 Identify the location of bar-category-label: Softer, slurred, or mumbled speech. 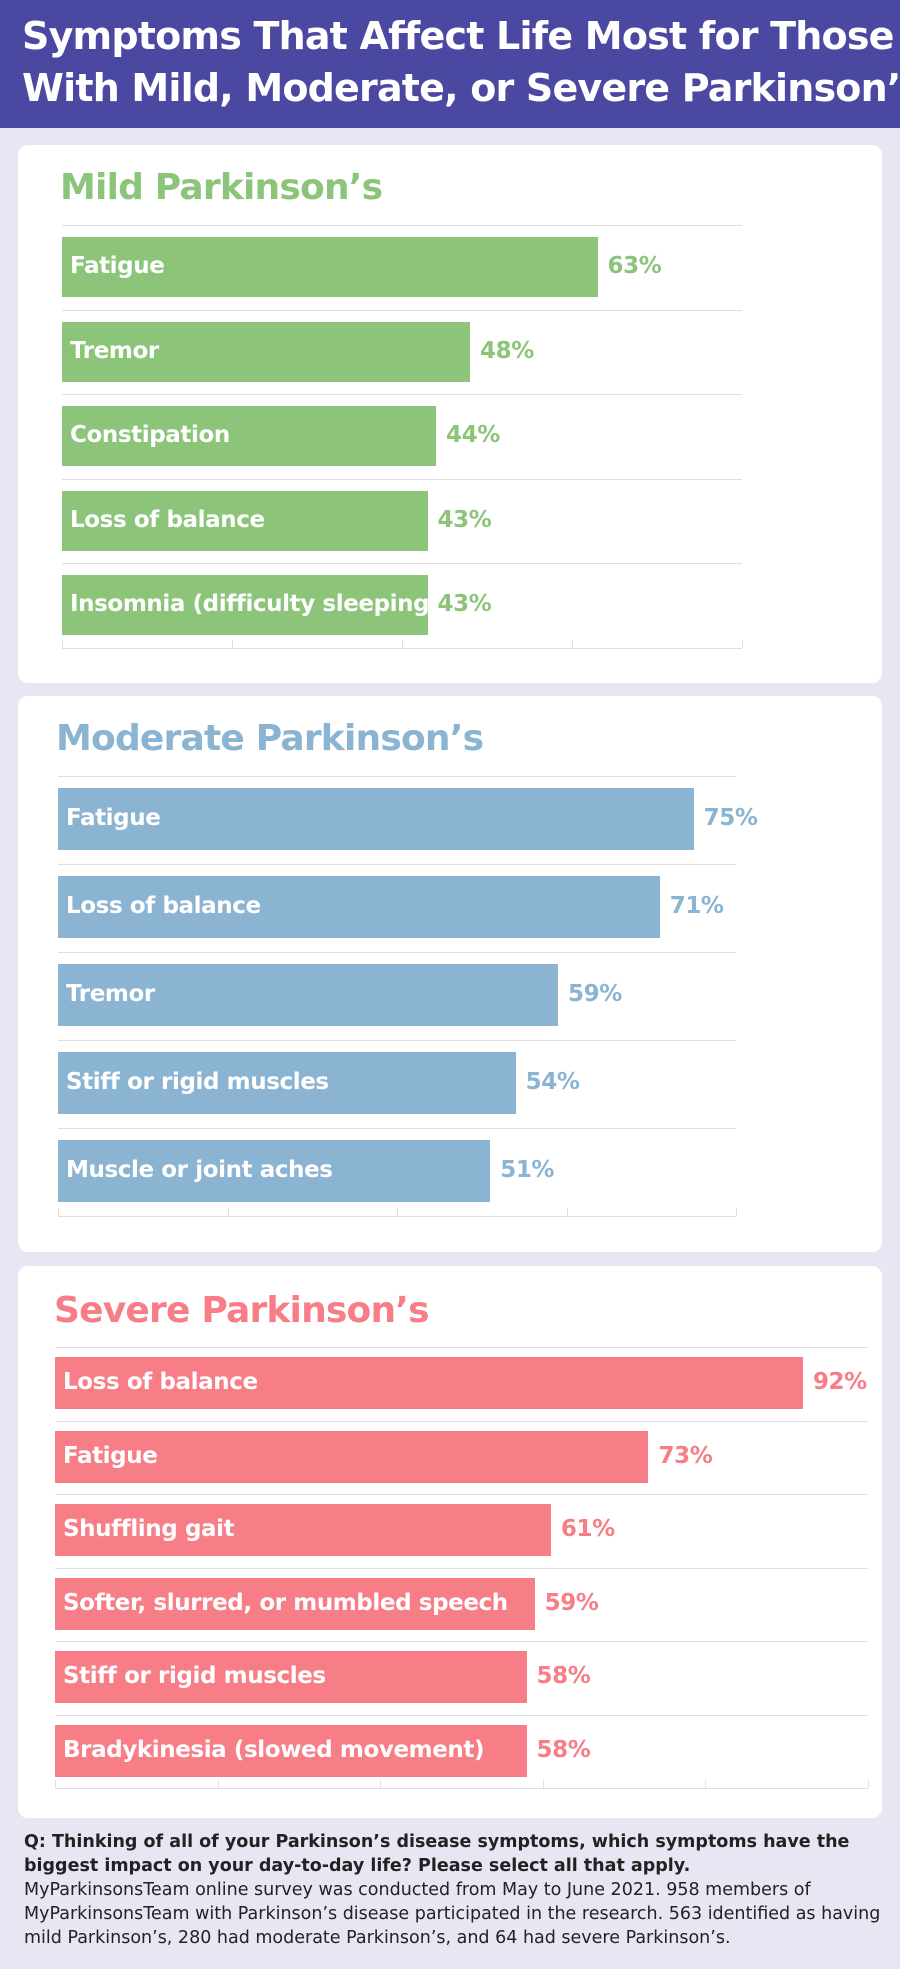
(285, 1602).